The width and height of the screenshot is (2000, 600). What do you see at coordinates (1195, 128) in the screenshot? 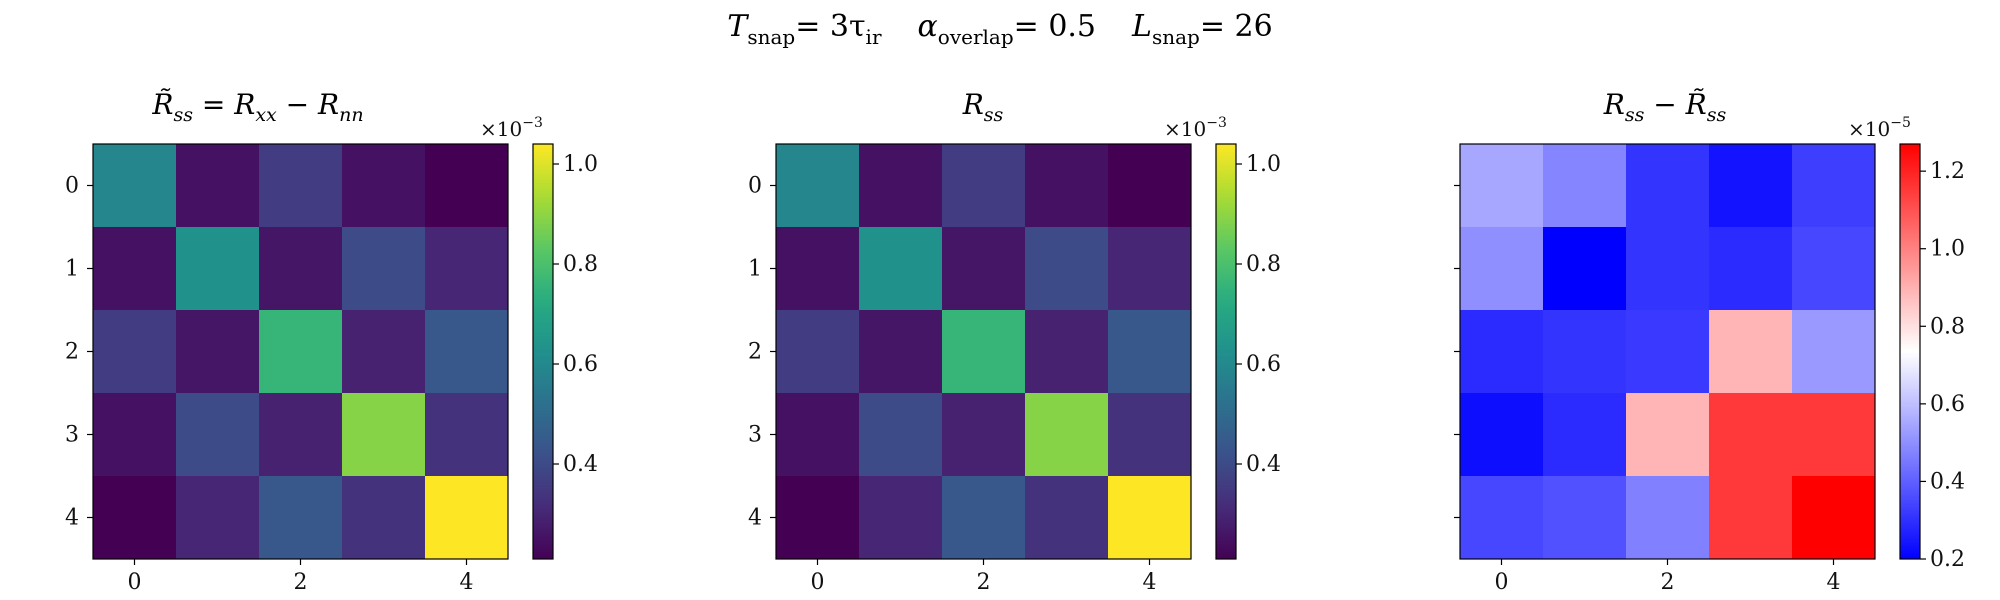
I see `colorbar-1-exponent: ×10⁻³` at bounding box center [1195, 128].